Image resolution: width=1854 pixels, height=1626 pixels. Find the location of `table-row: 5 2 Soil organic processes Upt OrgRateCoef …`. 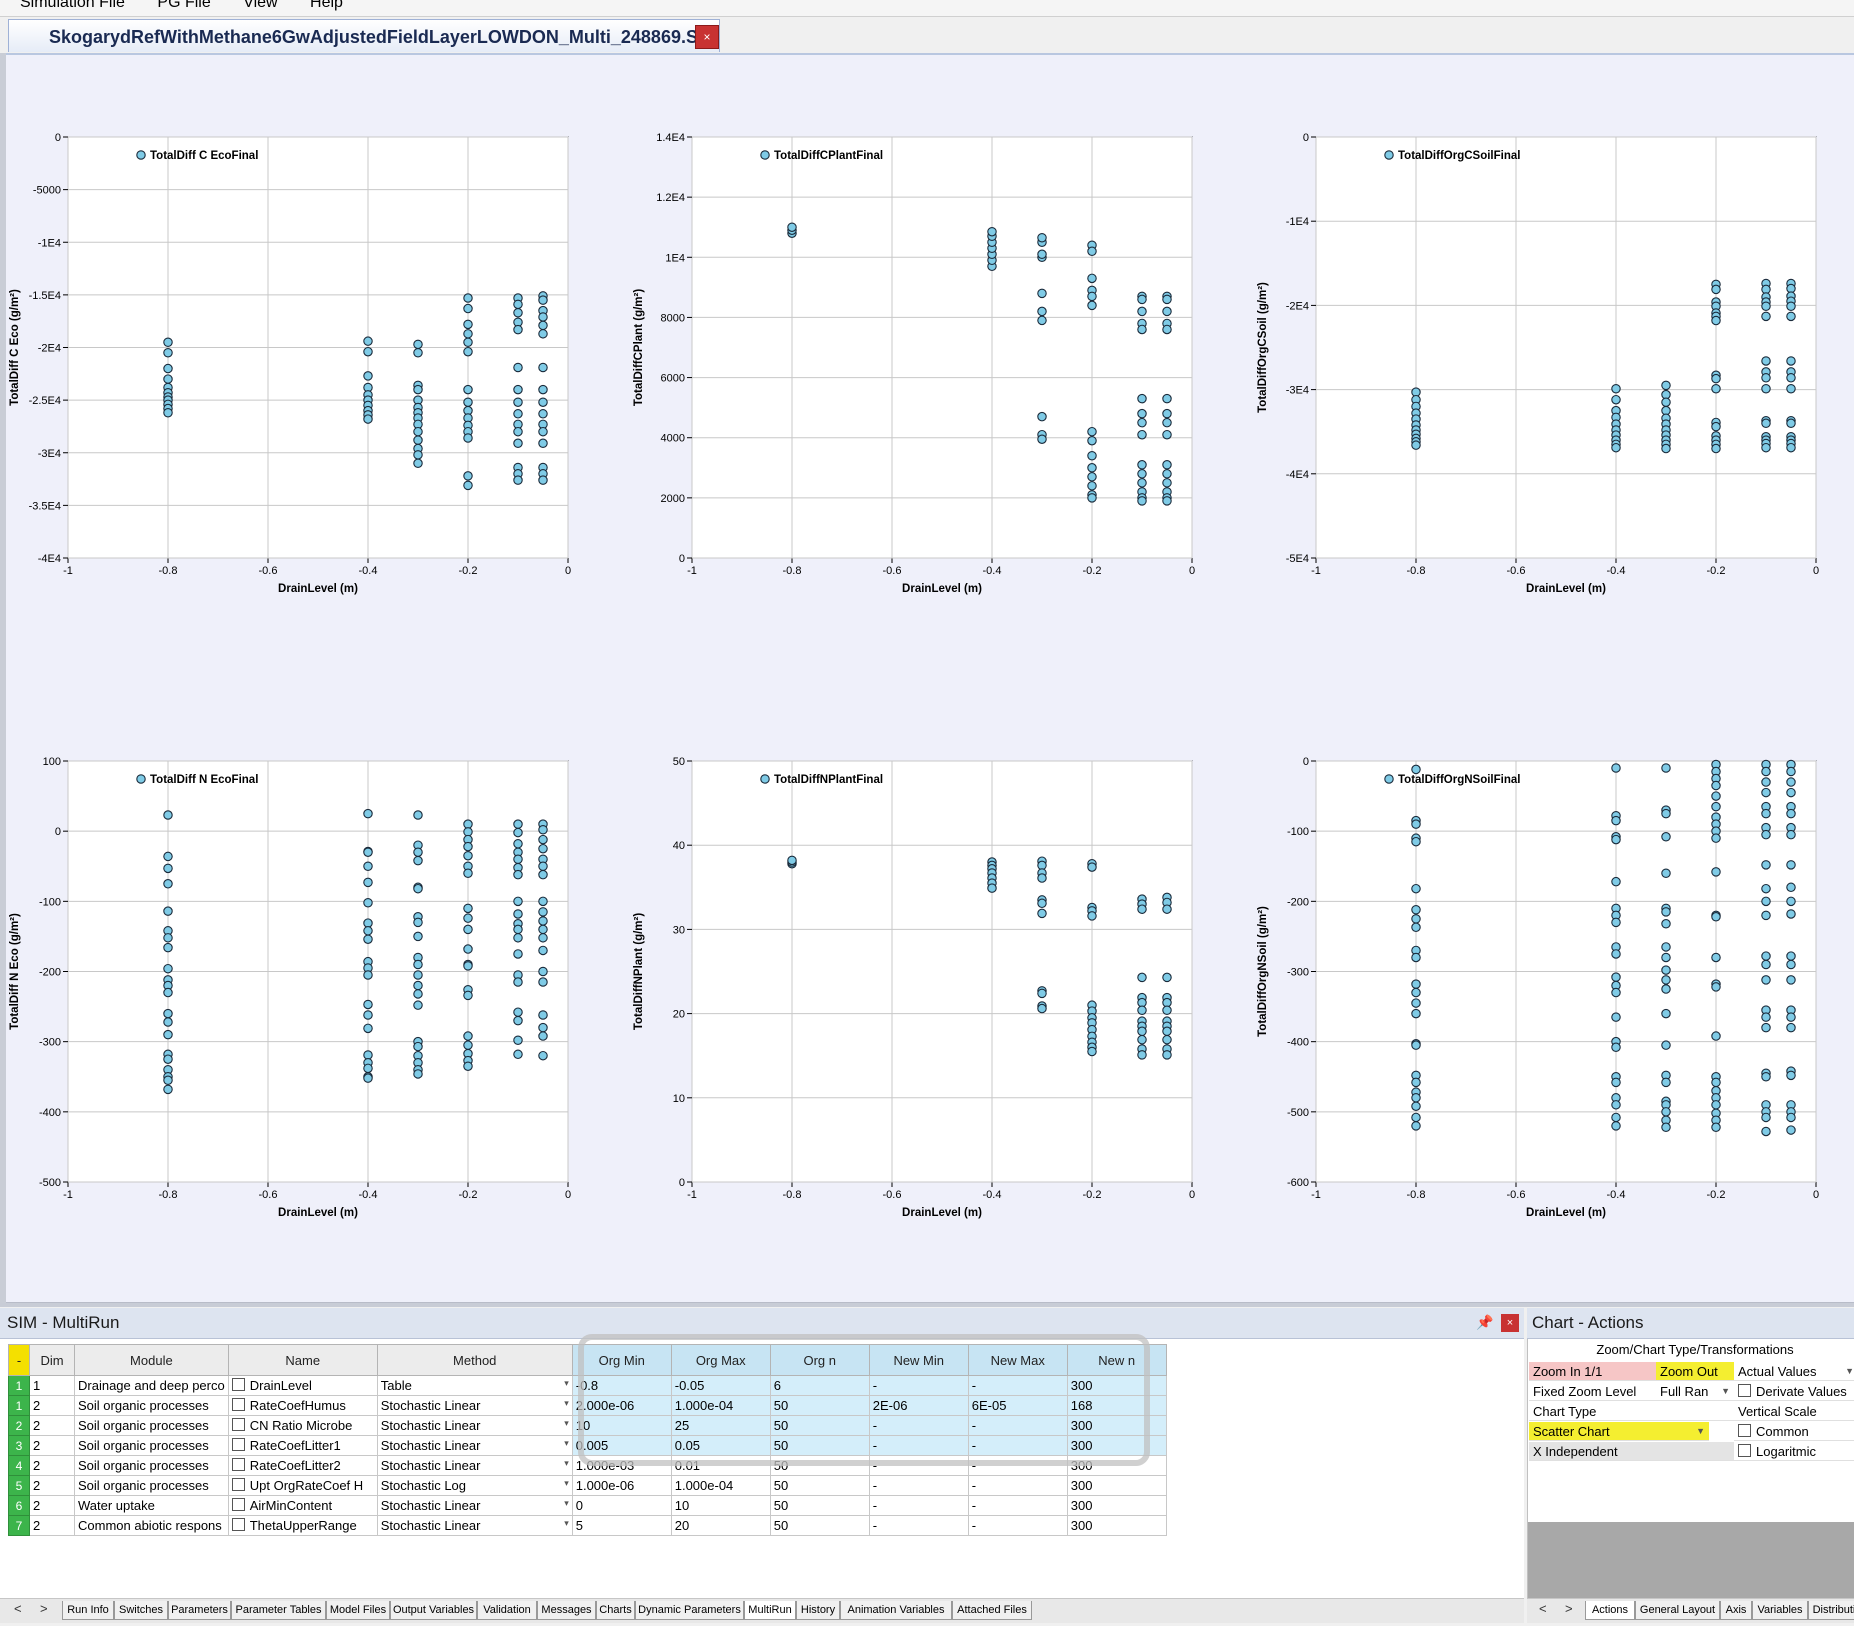

table-row: 5 2 Soil organic processes Upt OrgRateCoef … is located at coordinates (587, 1485).